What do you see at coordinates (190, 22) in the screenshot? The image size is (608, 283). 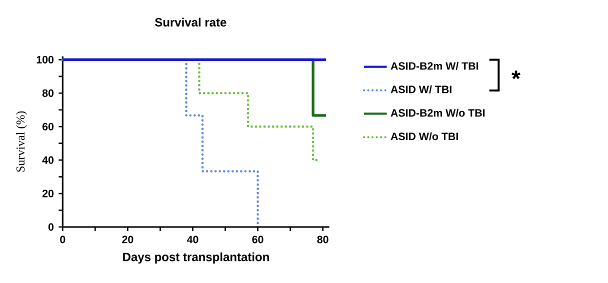 I see `chart-title: Survival rate` at bounding box center [190, 22].